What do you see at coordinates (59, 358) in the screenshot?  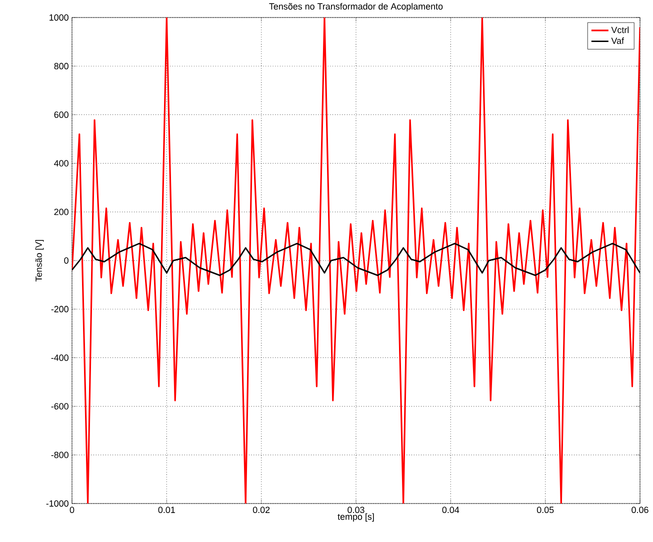 I see `y-tick-label: -400` at bounding box center [59, 358].